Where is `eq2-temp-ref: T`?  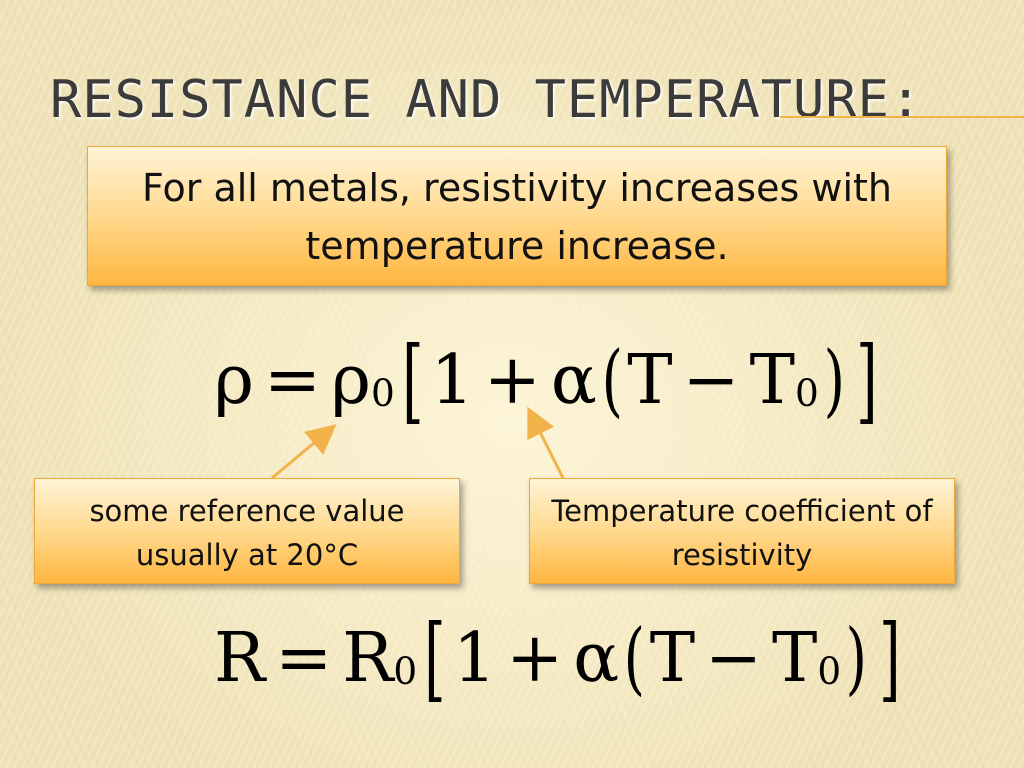
eq2-temp-ref: T is located at coordinates (795, 658).